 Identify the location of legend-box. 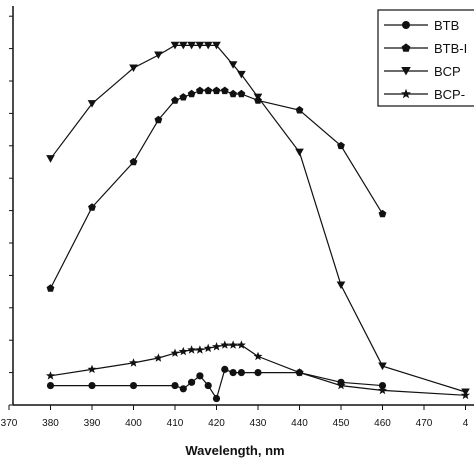
(425, 58).